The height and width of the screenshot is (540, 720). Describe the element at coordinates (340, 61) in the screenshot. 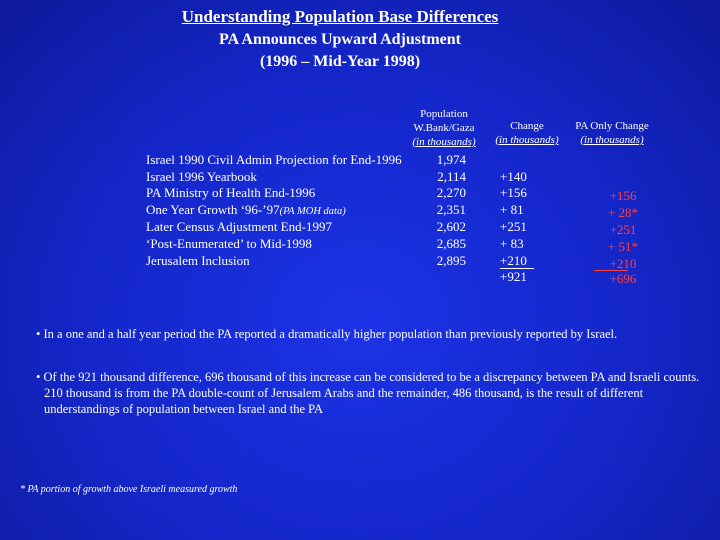

I see `slide-period: (1996 – Mid-Year 1998)` at that location.